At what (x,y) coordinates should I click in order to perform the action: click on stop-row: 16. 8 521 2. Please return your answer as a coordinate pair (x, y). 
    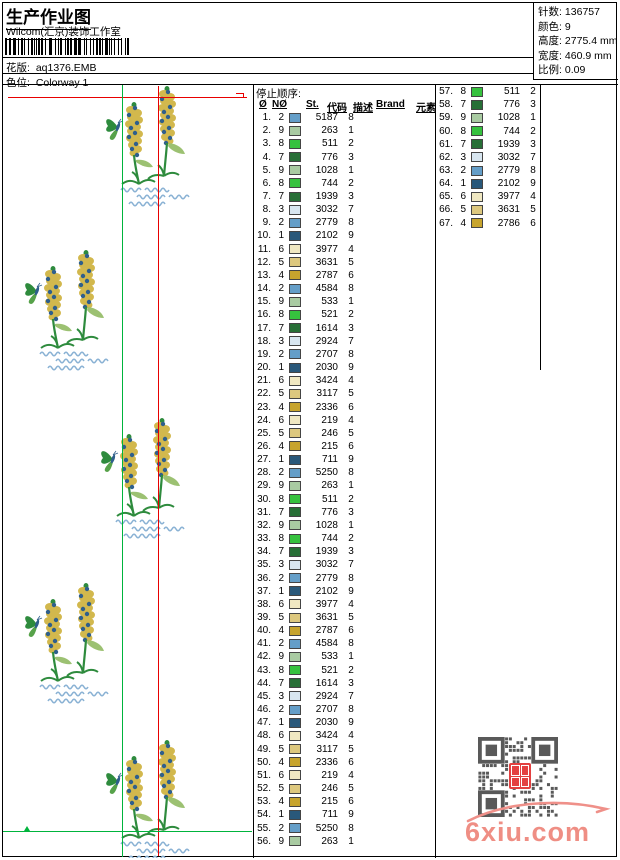
    Looking at the image, I should click on (305, 315).